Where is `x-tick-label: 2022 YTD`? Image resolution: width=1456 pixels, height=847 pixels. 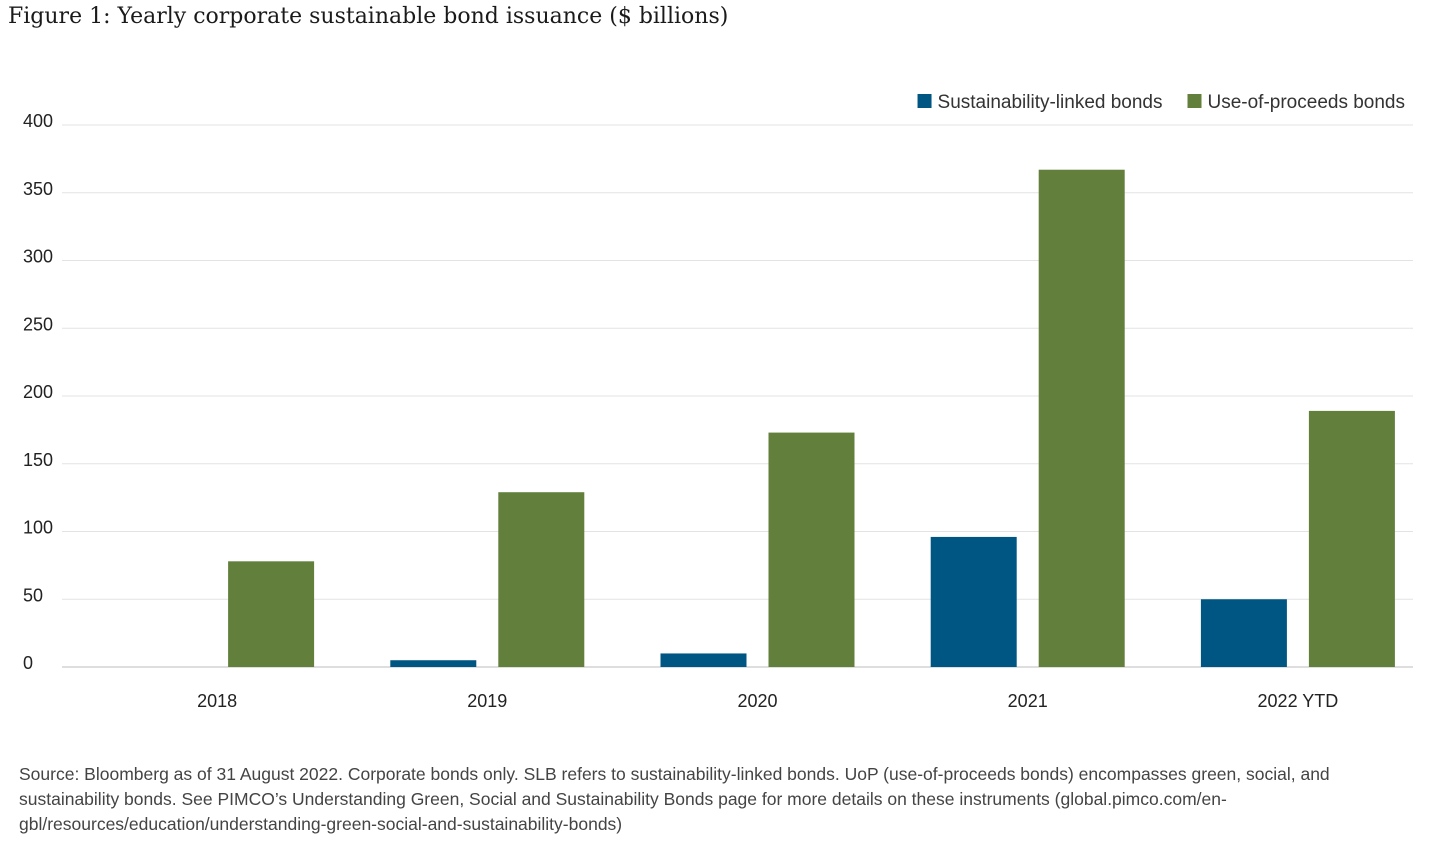 x-tick-label: 2022 YTD is located at coordinates (1298, 701).